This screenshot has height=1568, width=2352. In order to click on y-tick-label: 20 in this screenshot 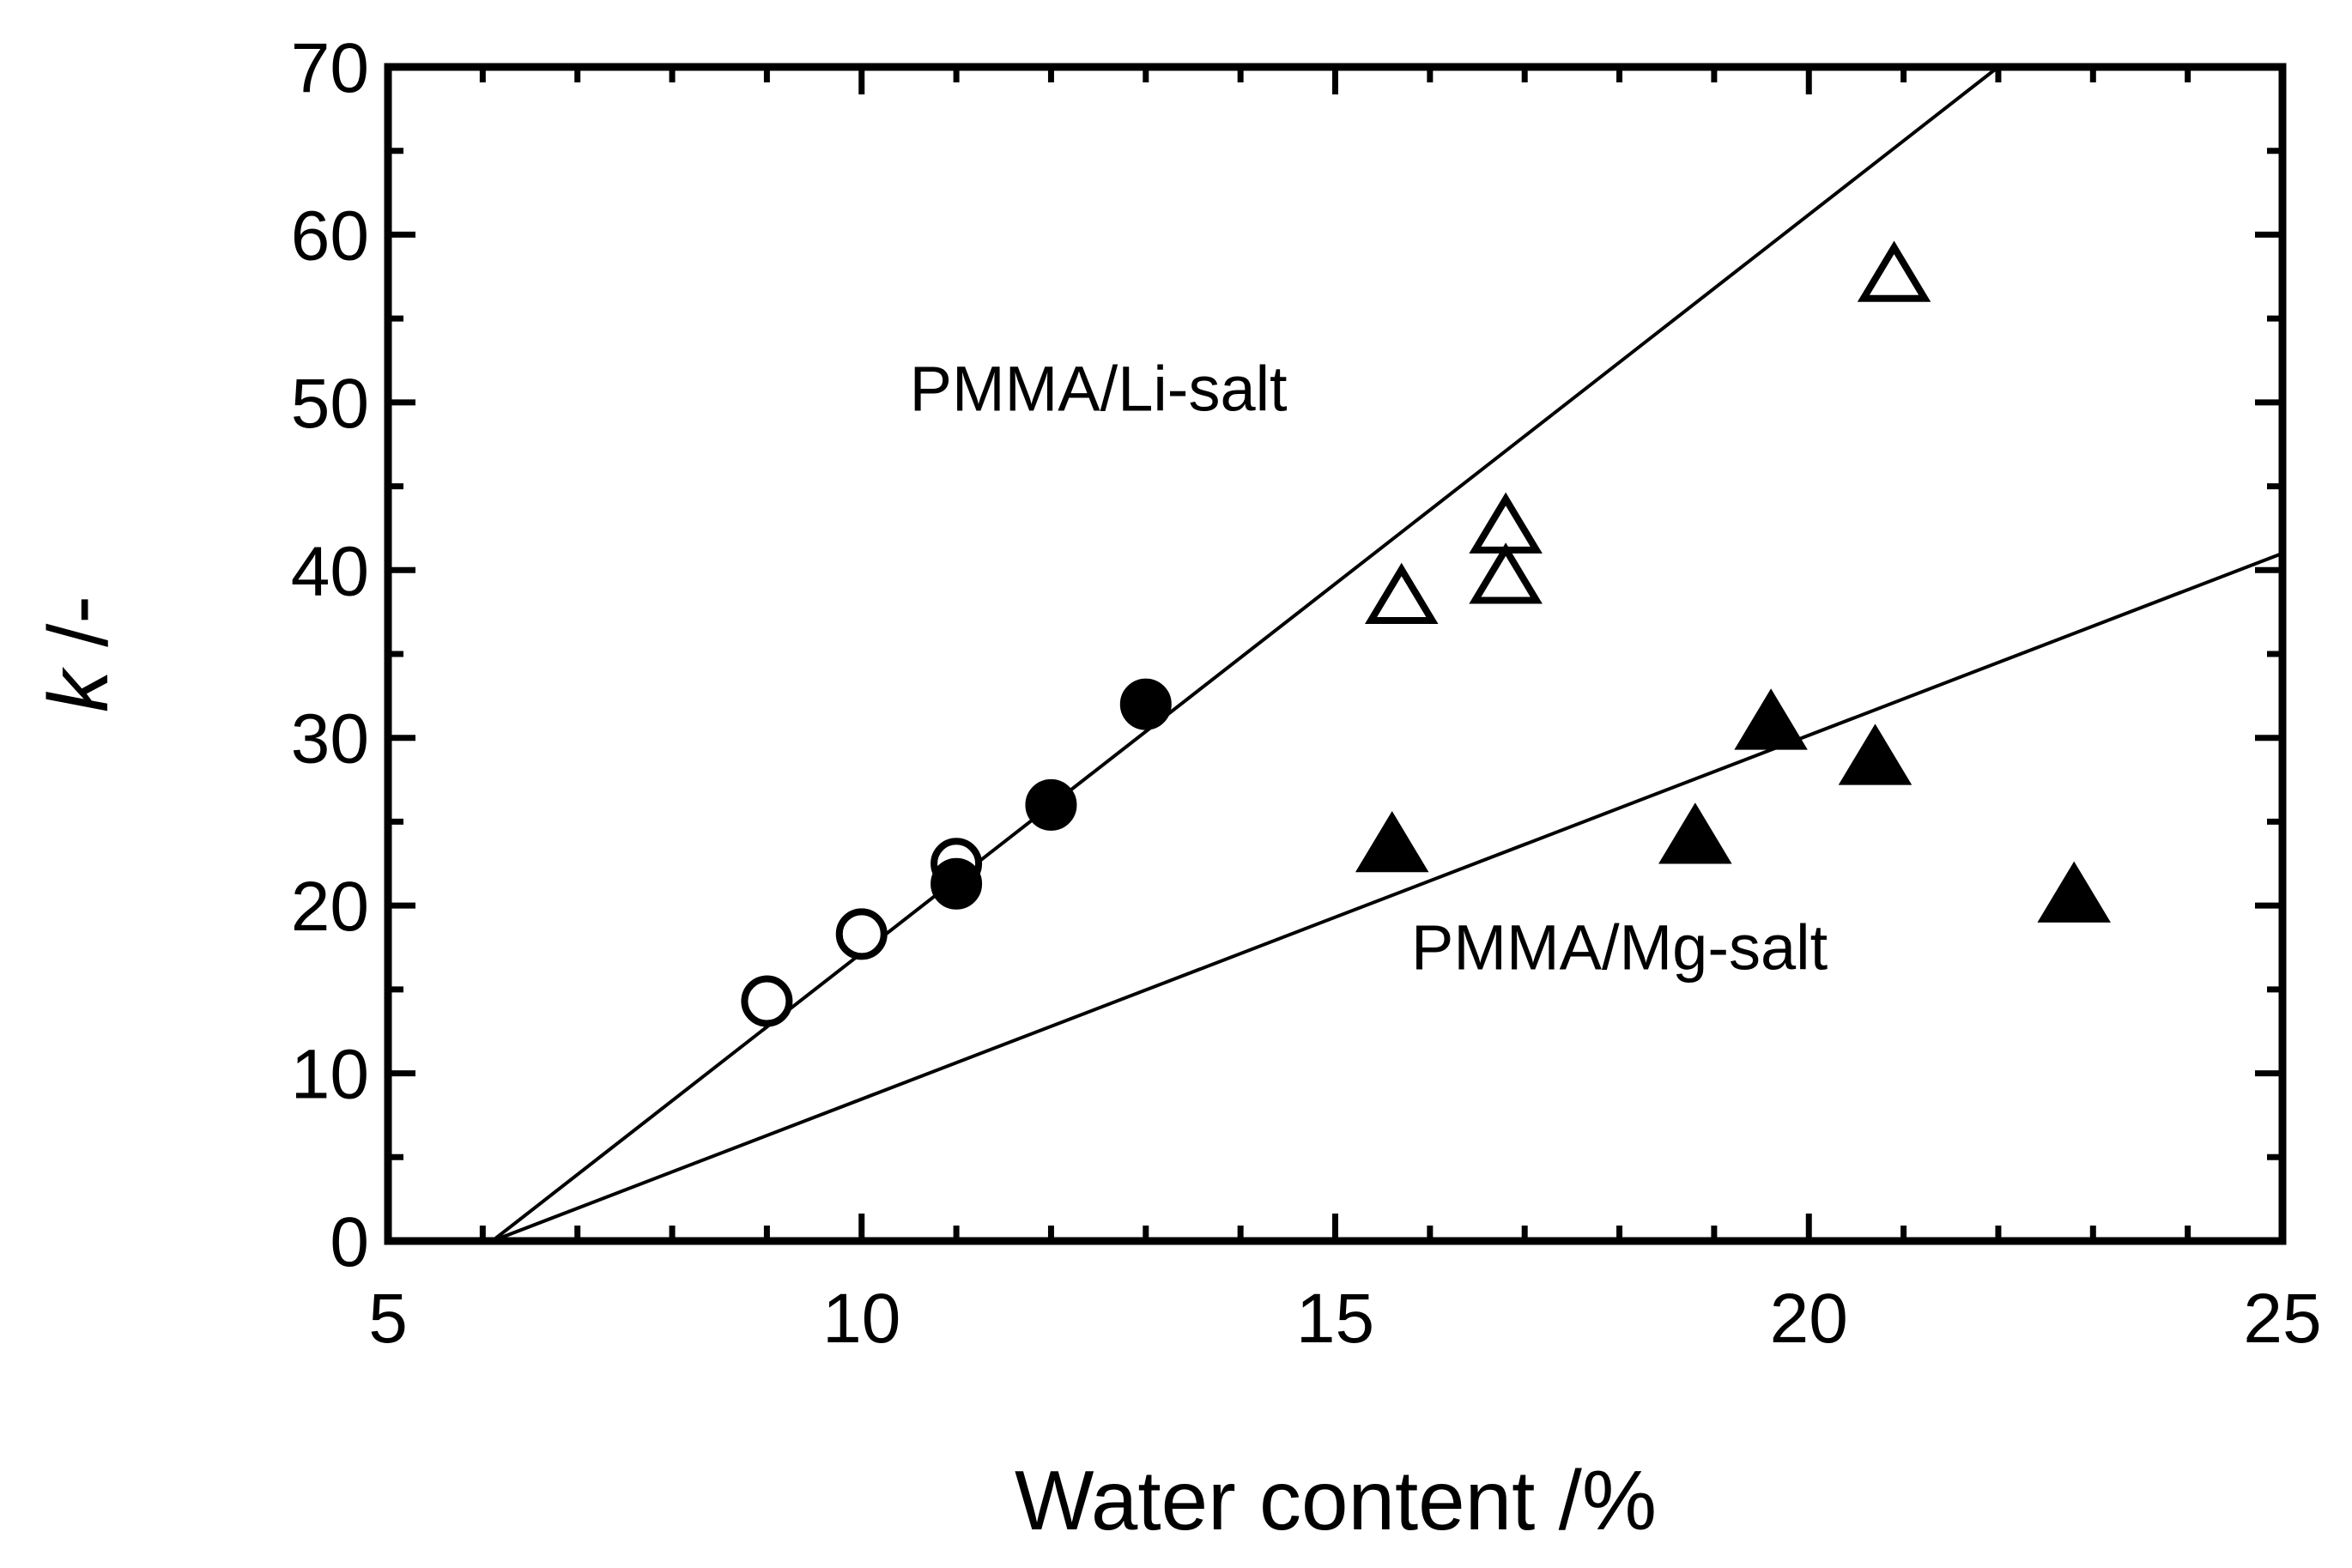, I will do `click(330, 907)`.